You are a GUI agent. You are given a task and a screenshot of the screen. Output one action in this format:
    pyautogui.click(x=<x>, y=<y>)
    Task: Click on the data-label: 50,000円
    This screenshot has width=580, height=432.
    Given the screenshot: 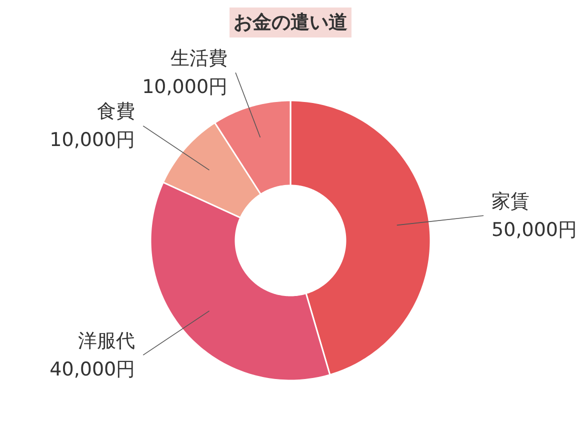 What is the action you would take?
    pyautogui.click(x=534, y=229)
    